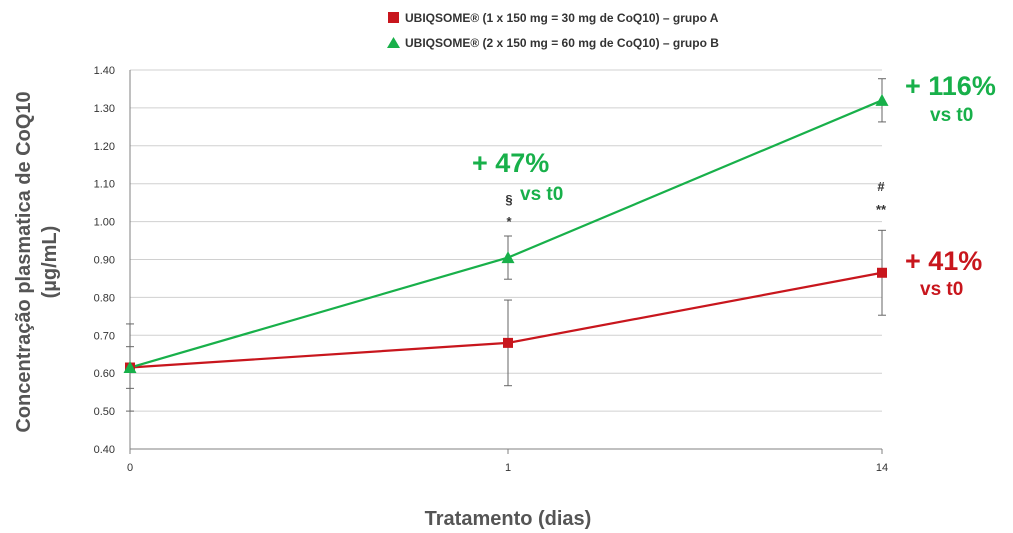 Image resolution: width=1013 pixels, height=533 pixels. Describe the element at coordinates (393, 17) in the screenshot. I see `legend-marker-square` at that location.